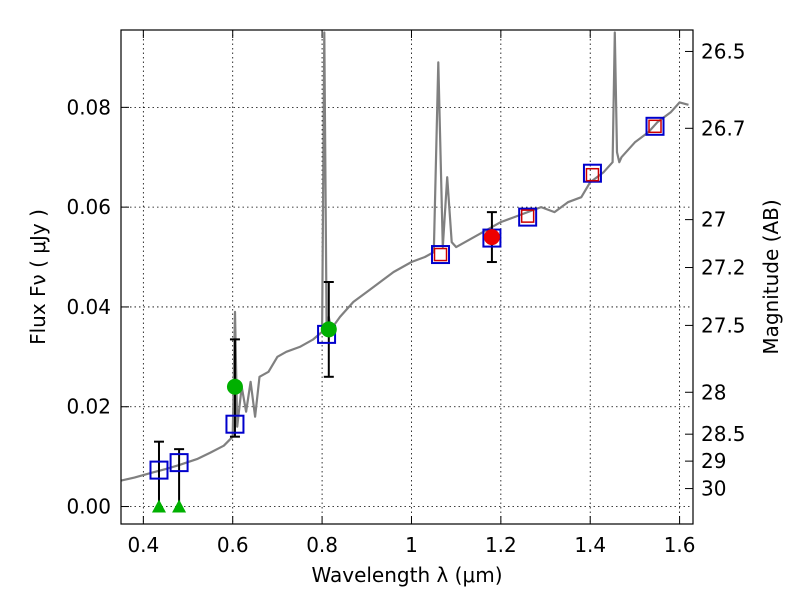 This screenshot has height=600, width=800. What do you see at coordinates (322, 545) in the screenshot?
I see `x-tick-label: 0.8` at bounding box center [322, 545].